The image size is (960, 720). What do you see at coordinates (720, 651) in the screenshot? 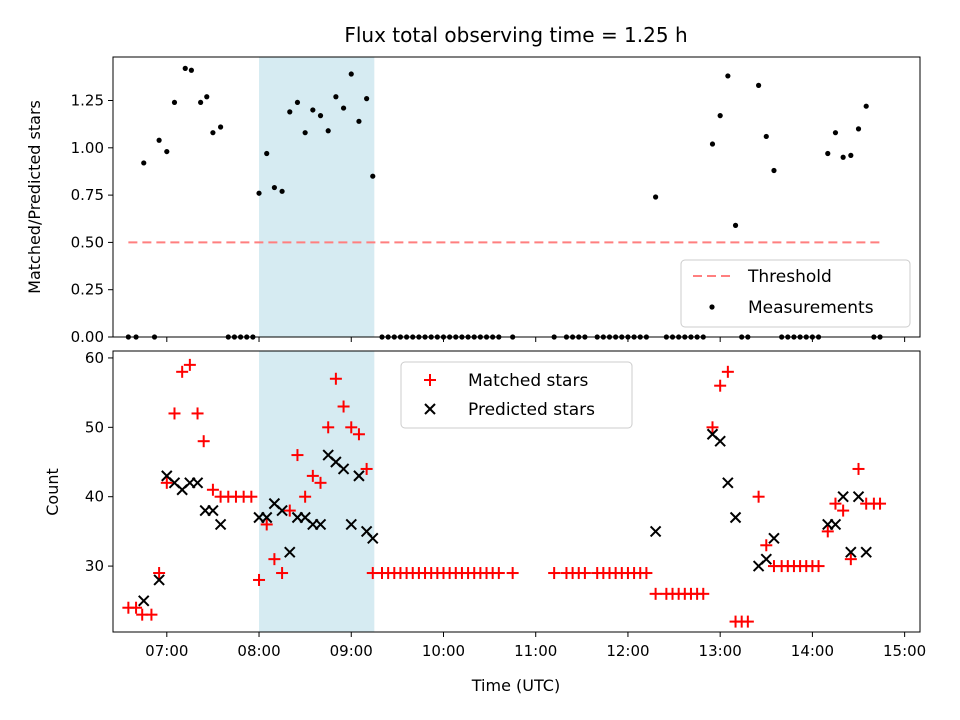
I see `bottom-x-tick-label: 13:00` at bounding box center [720, 651].